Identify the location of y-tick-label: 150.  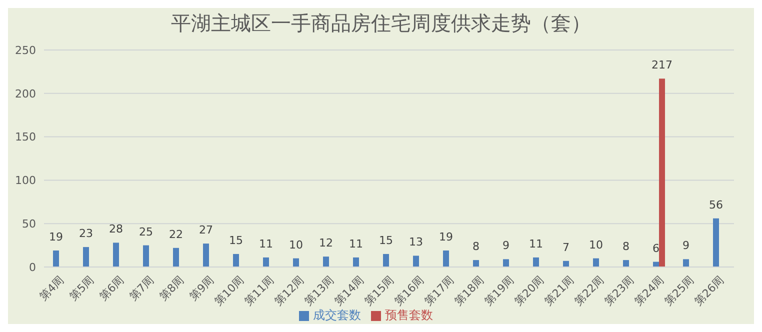
(25, 137).